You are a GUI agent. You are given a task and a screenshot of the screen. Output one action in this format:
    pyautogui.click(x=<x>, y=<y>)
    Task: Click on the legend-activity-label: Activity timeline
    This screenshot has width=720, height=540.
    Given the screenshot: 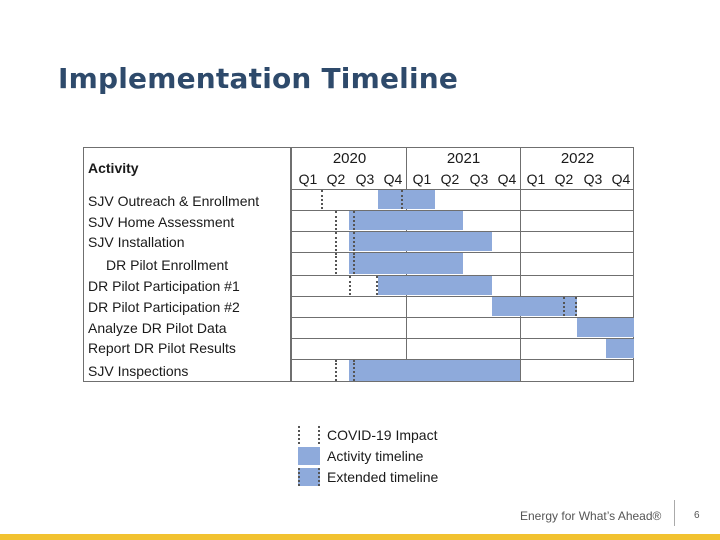 What is the action you would take?
    pyautogui.click(x=375, y=456)
    